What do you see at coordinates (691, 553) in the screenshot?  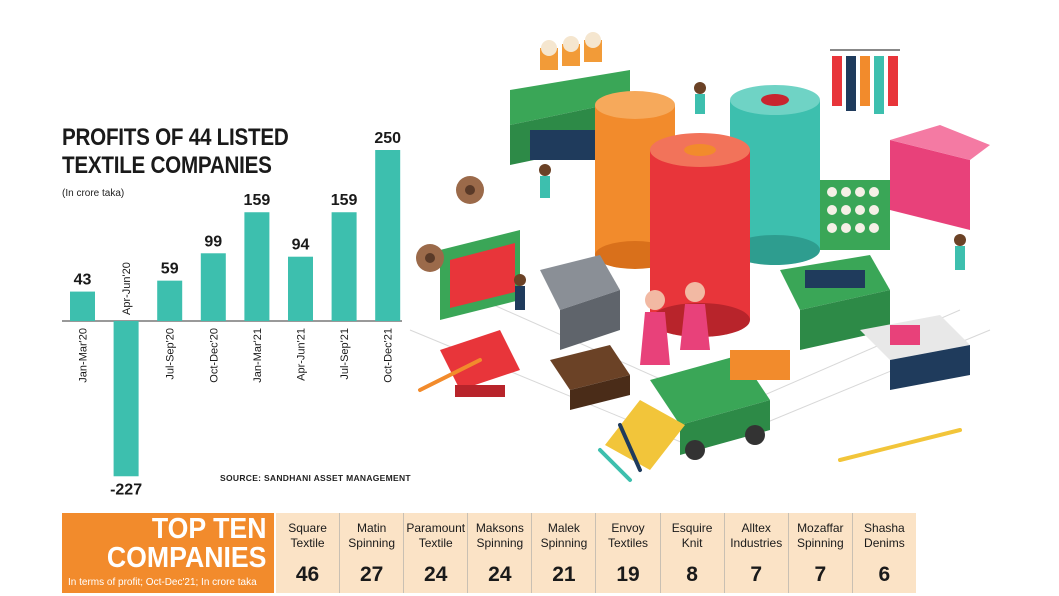 I see `company-cell-6: Esquire Knit 8` at bounding box center [691, 553].